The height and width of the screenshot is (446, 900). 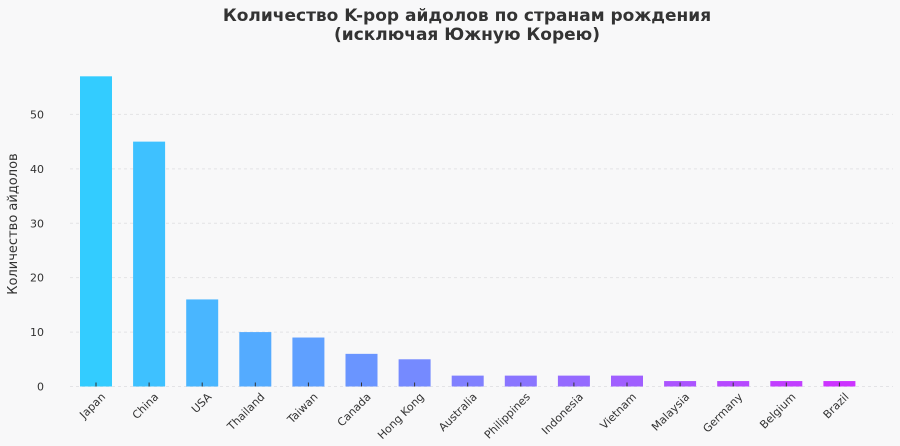 I want to click on y-tick-label-20: 20, so click(x=37, y=278).